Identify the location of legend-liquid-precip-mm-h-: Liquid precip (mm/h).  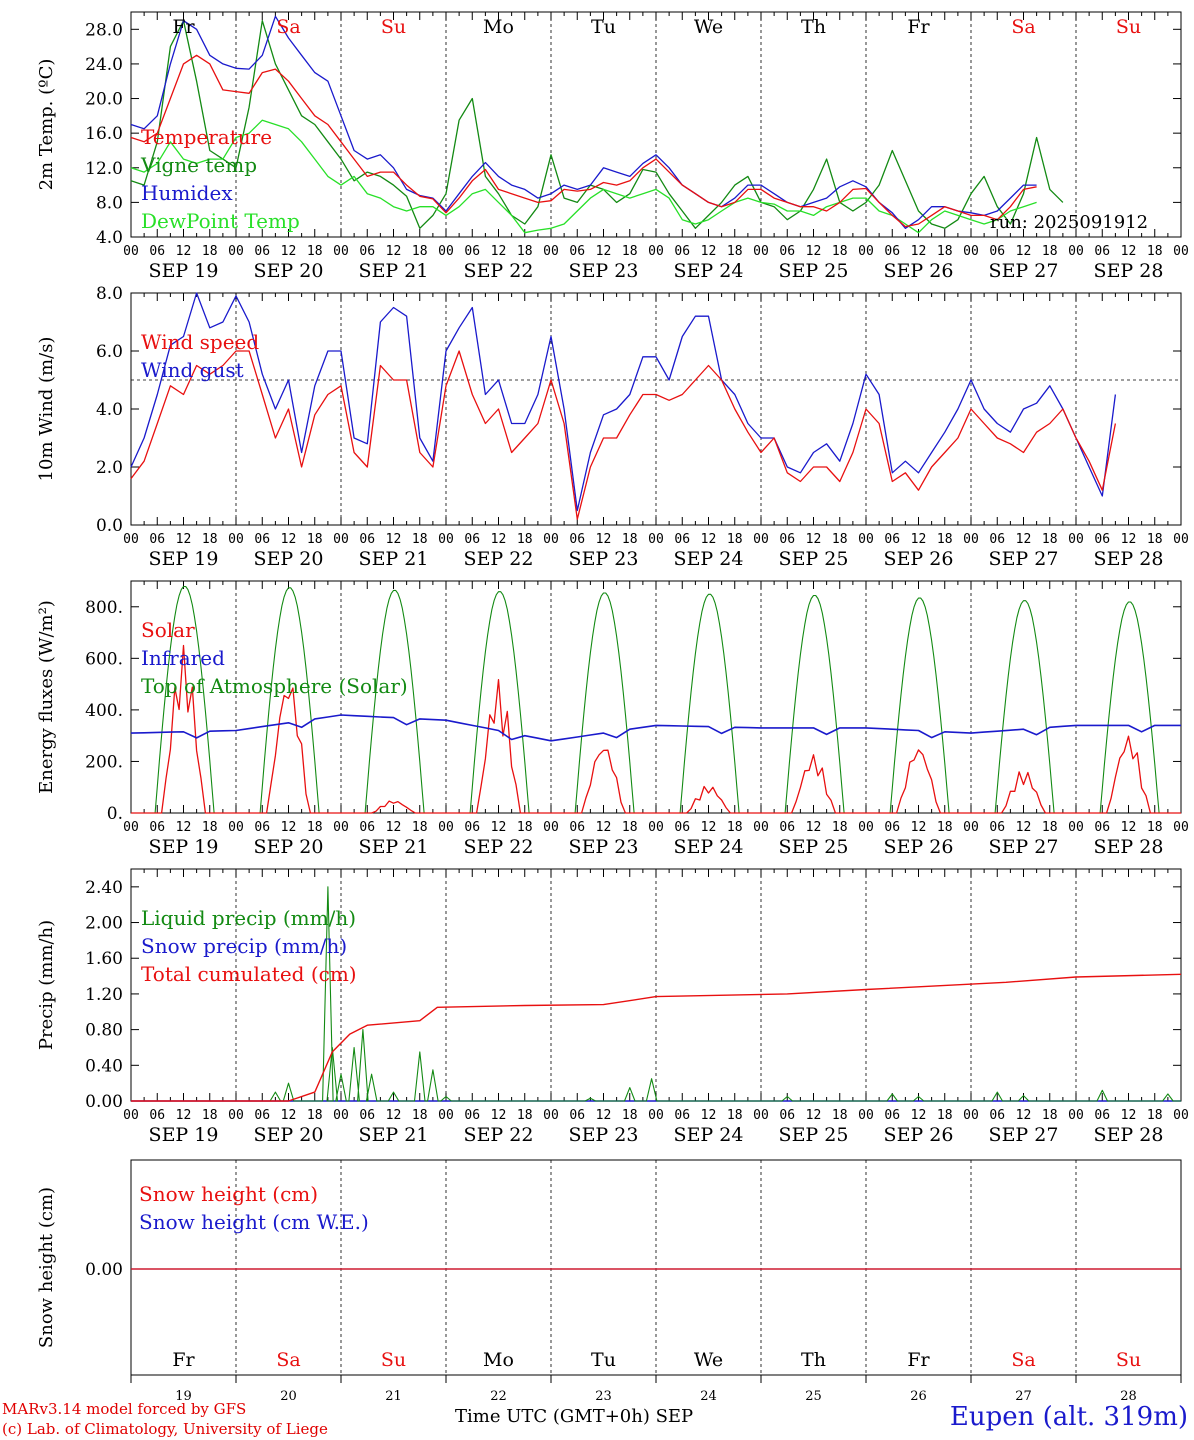
(248, 918).